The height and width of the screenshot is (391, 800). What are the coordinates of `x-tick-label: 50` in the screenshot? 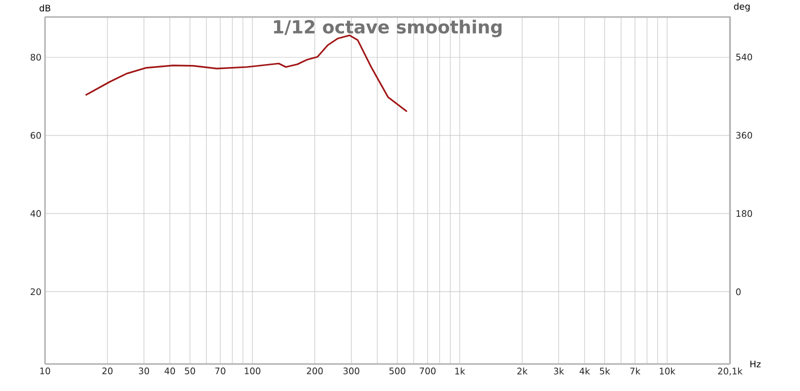 It's located at (190, 371).